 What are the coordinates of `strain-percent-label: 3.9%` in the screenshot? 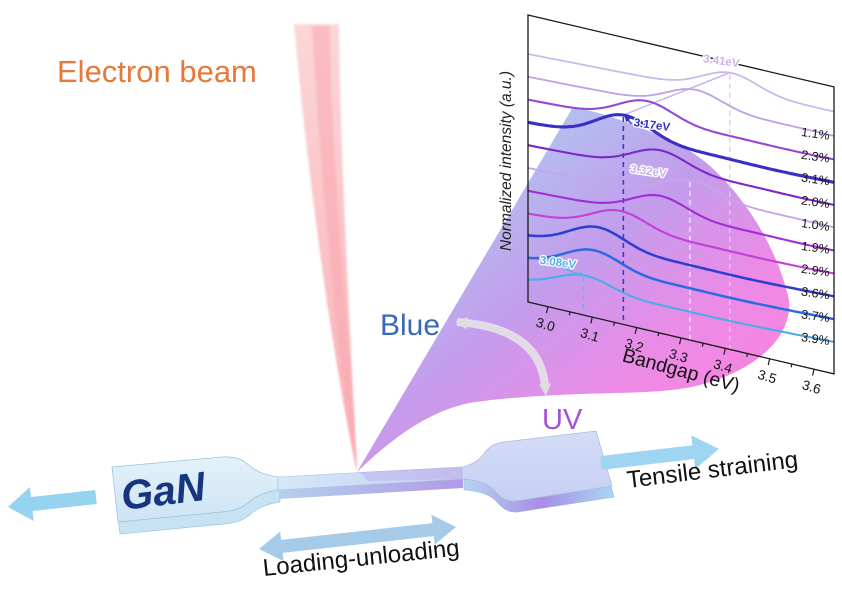 It's located at (815, 339).